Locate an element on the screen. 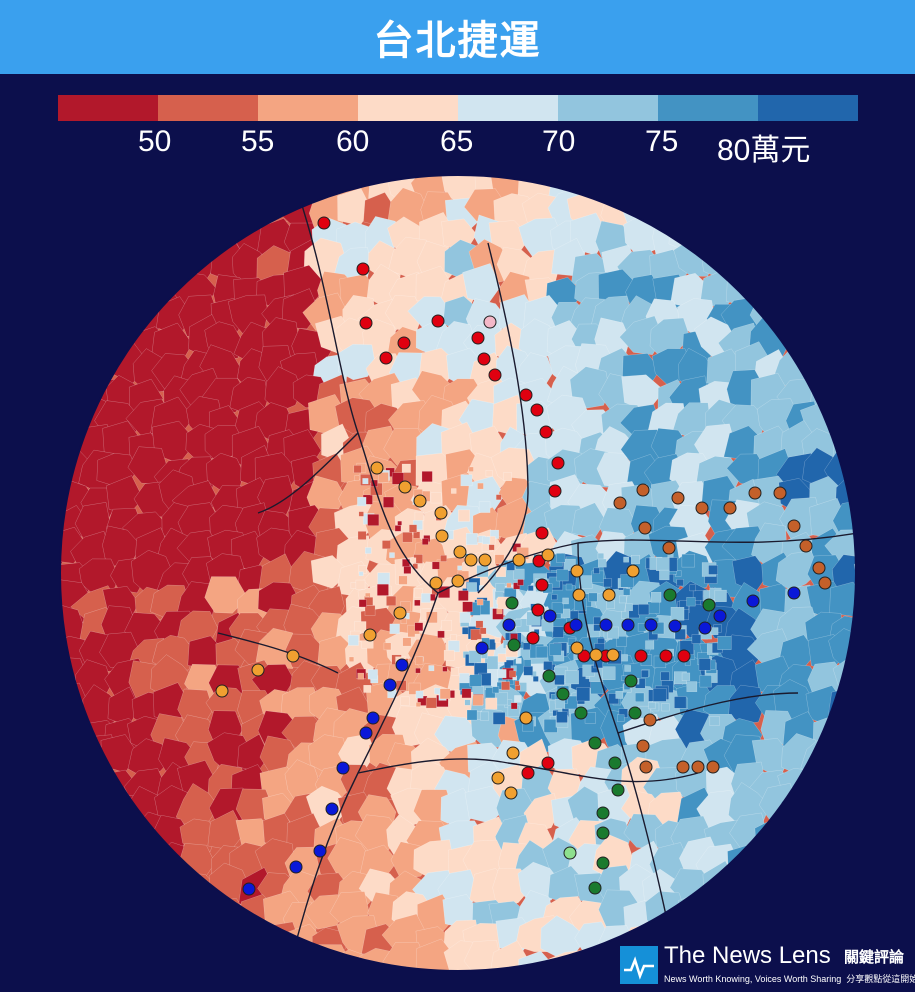 This screenshot has width=915, height=992. page-title: 台北捷運 is located at coordinates (457, 41).